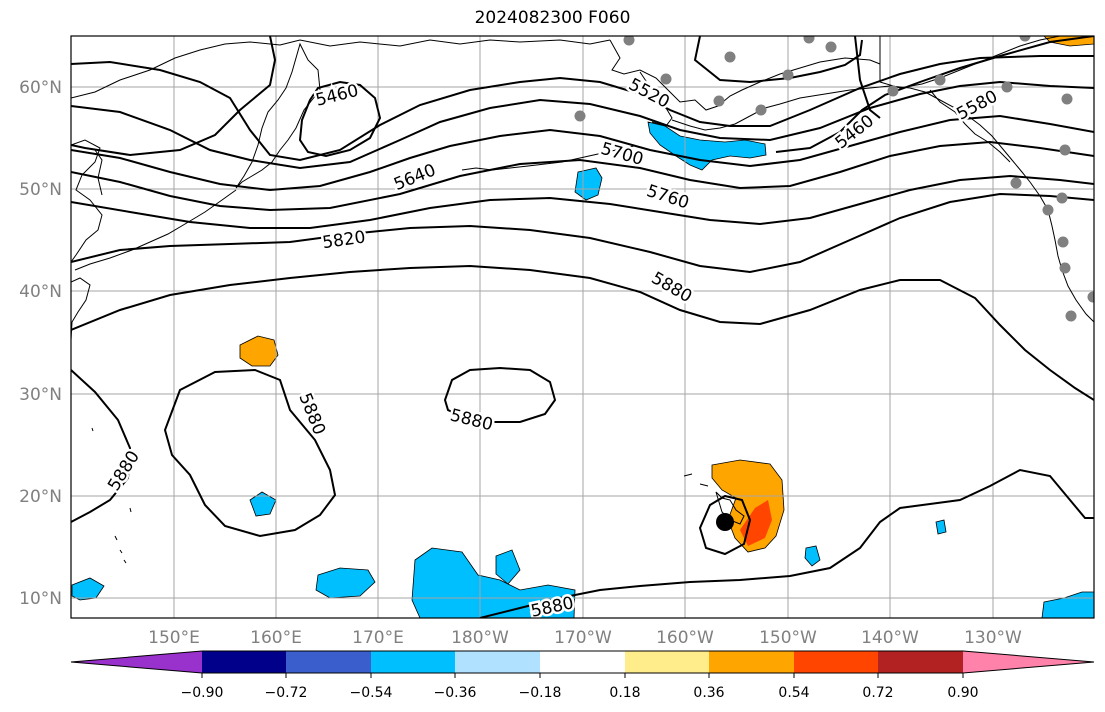 The width and height of the screenshot is (1105, 712). I want to click on colorbar-label-6: 0.18, so click(624, 693).